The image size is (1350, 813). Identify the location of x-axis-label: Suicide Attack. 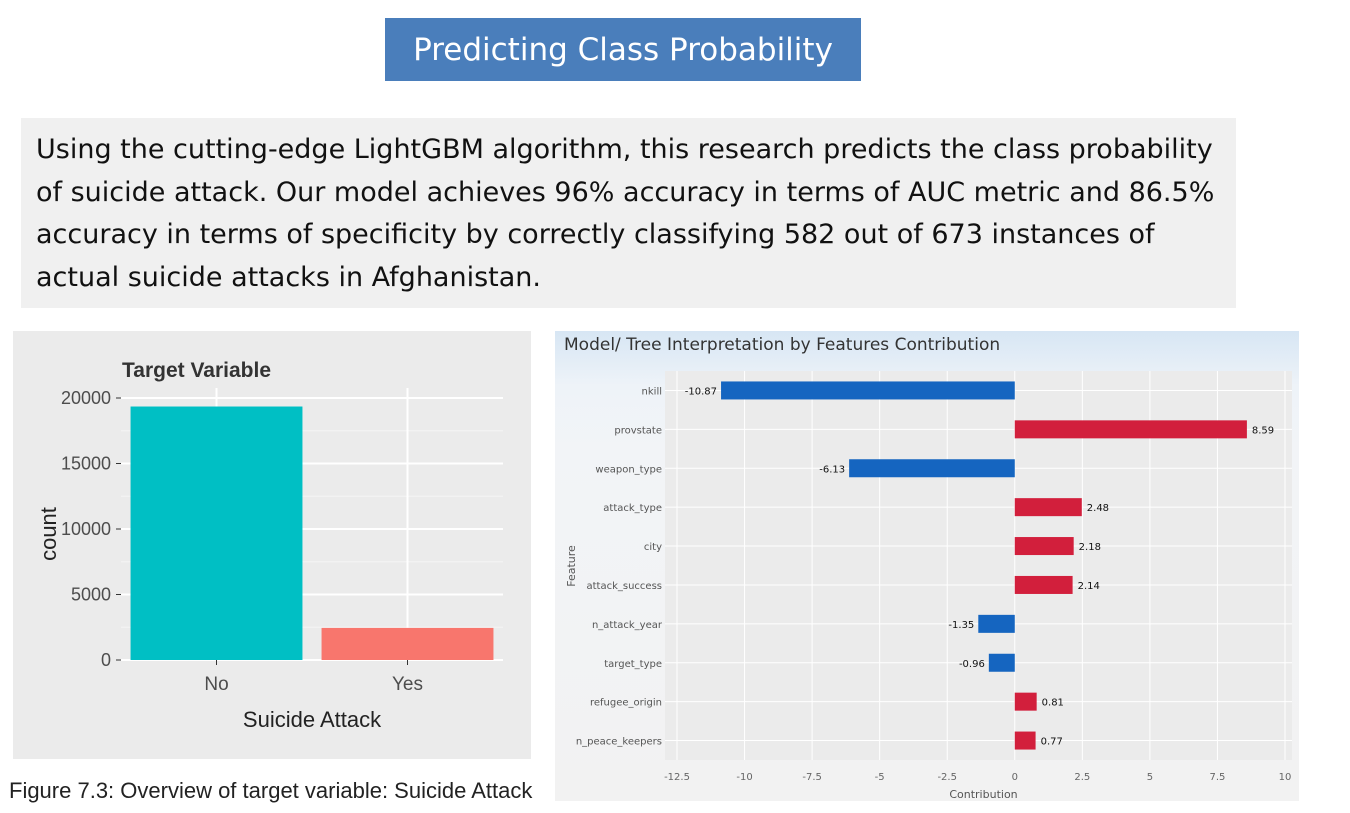
(312, 719).